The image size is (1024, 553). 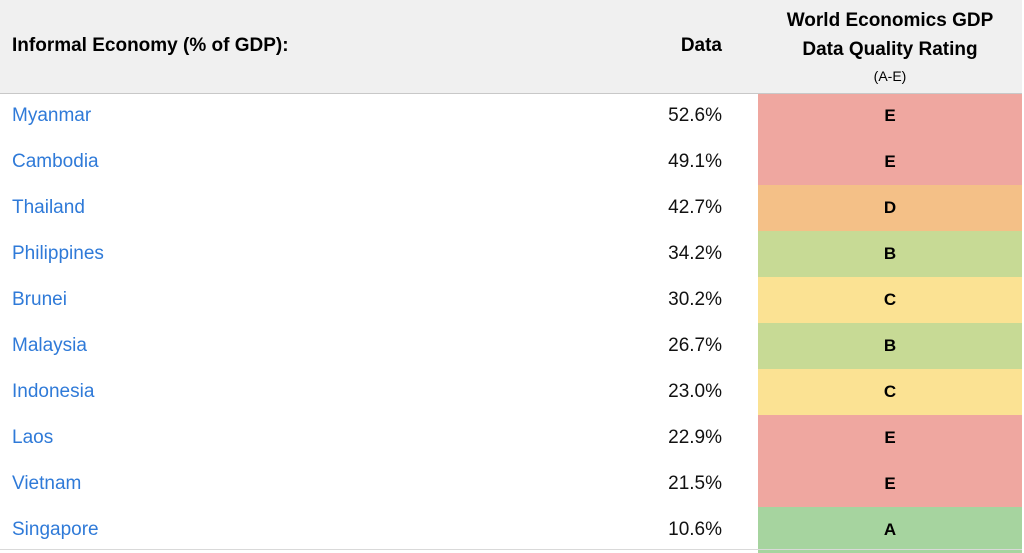 I want to click on rating-header-line2: Data Quality Rating, so click(x=890, y=50).